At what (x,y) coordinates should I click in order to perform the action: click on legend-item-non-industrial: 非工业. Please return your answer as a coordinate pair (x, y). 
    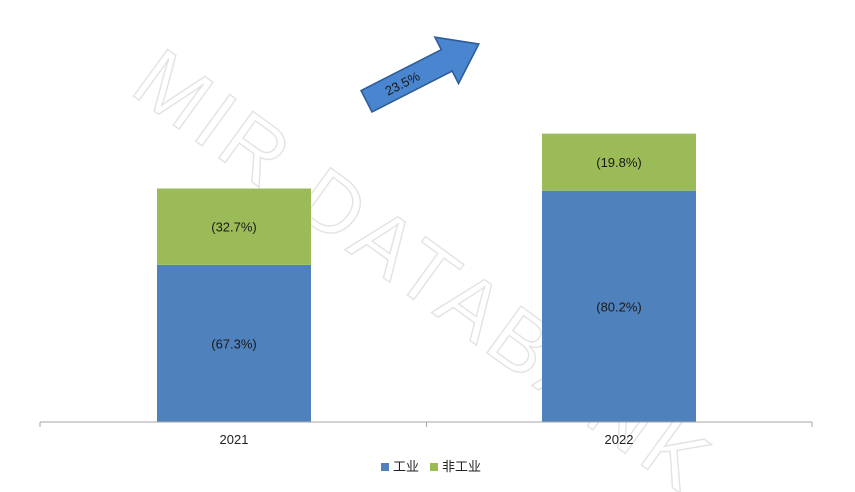
    Looking at the image, I should click on (455, 466).